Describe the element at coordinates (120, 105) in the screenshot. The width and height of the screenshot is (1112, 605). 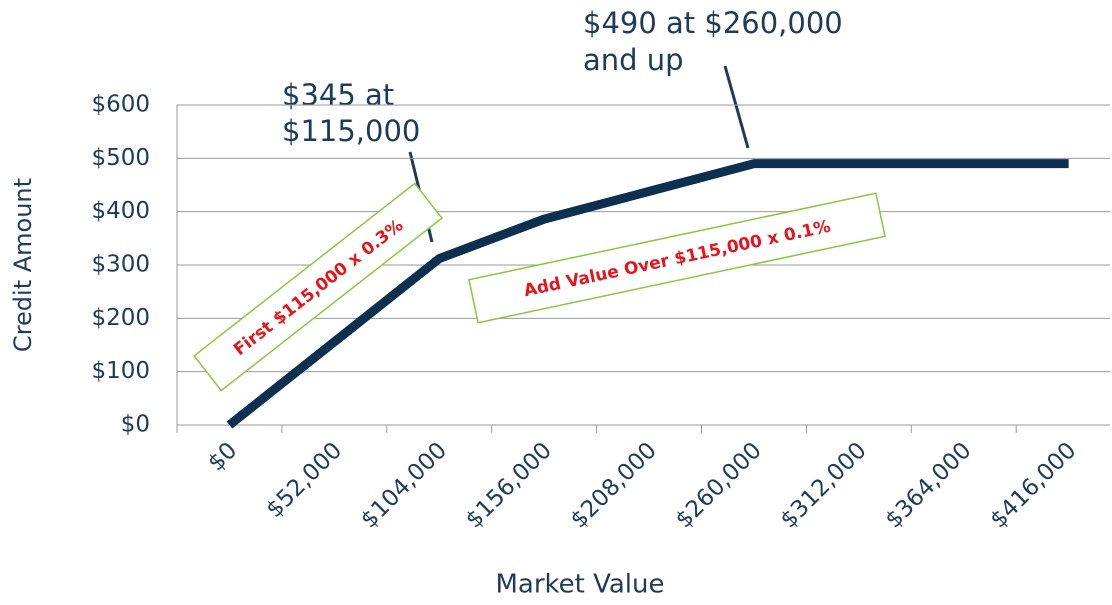
I see `y-tick-label: $600` at that location.